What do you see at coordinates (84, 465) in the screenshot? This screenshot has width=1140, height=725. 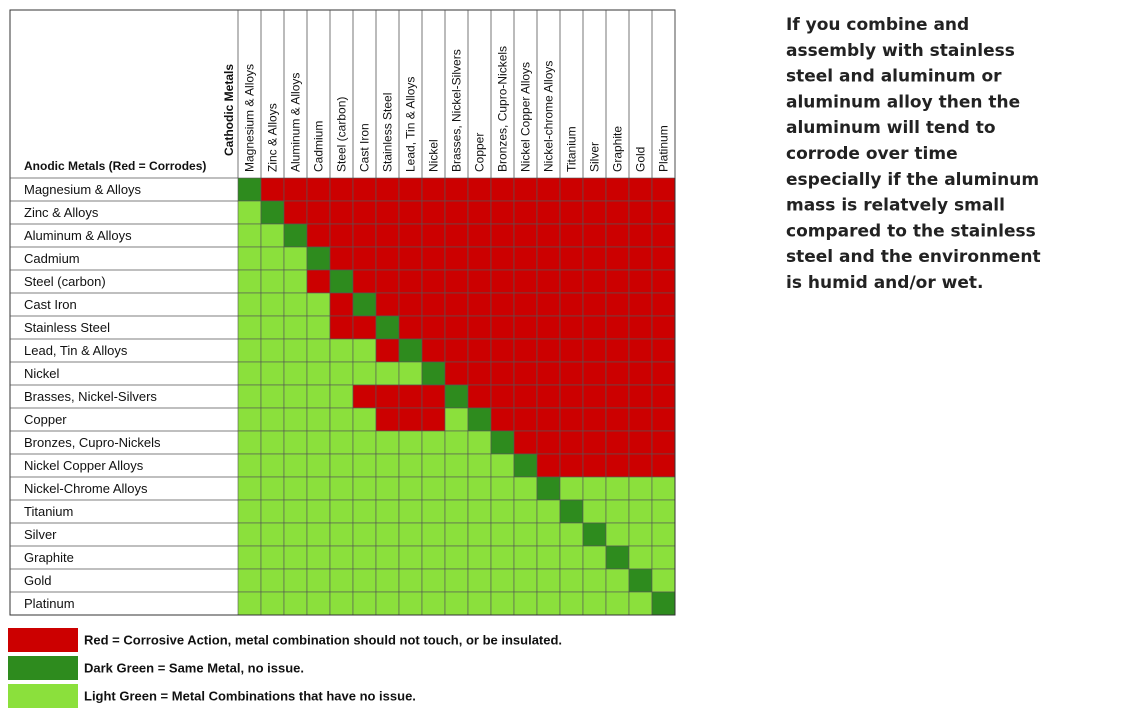 I see `row-label: Nickel Copper Alloys` at bounding box center [84, 465].